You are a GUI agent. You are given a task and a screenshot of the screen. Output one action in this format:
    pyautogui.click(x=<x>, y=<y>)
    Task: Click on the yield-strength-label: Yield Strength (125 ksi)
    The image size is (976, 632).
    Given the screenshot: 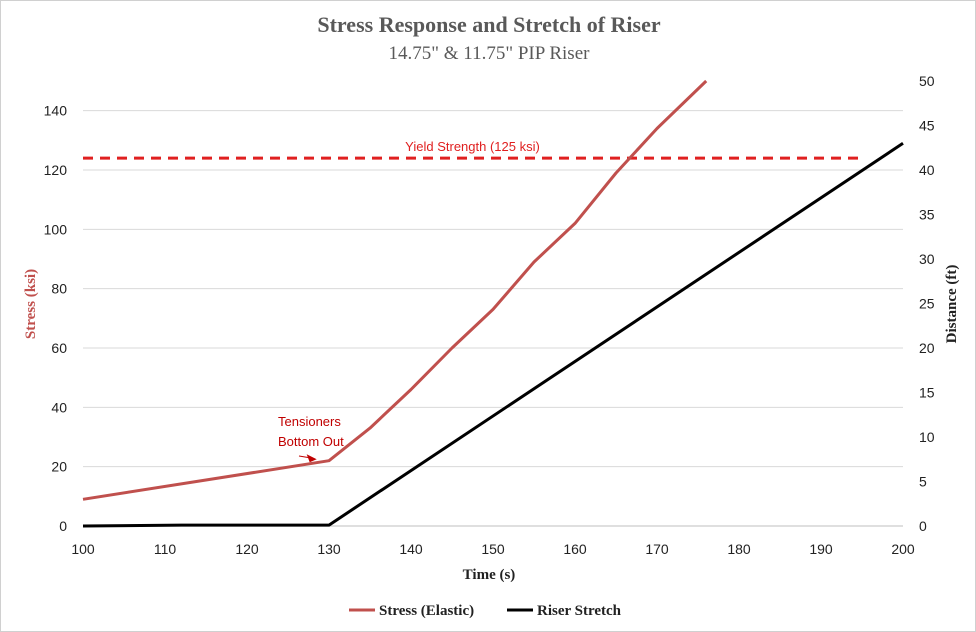 What is the action you would take?
    pyautogui.click(x=472, y=146)
    